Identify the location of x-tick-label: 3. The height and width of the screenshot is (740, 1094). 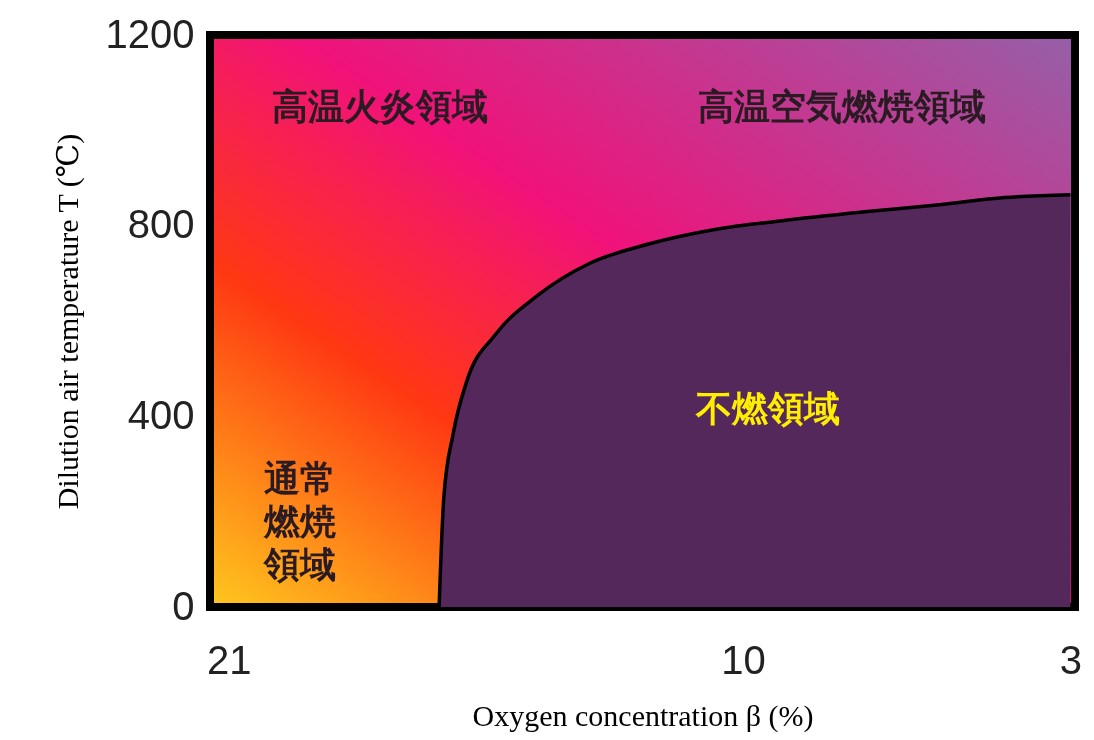
(1070, 659).